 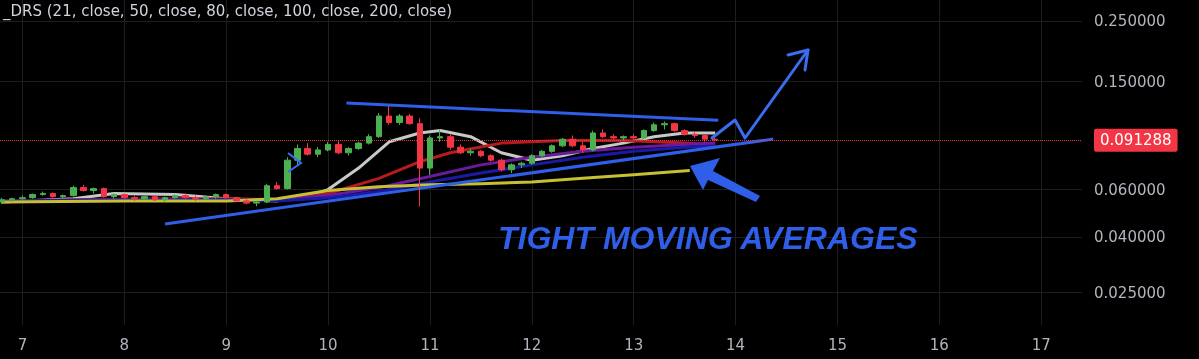 I want to click on y-tick-label: 0.250000, so click(x=1130, y=21).